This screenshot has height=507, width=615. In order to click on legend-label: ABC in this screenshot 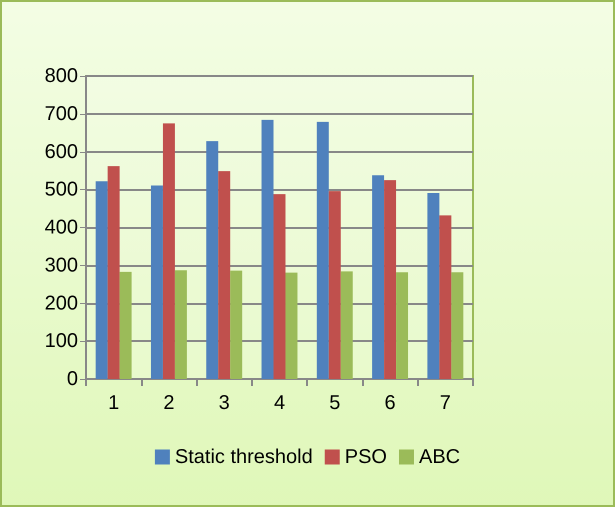, I will do `click(439, 457)`.